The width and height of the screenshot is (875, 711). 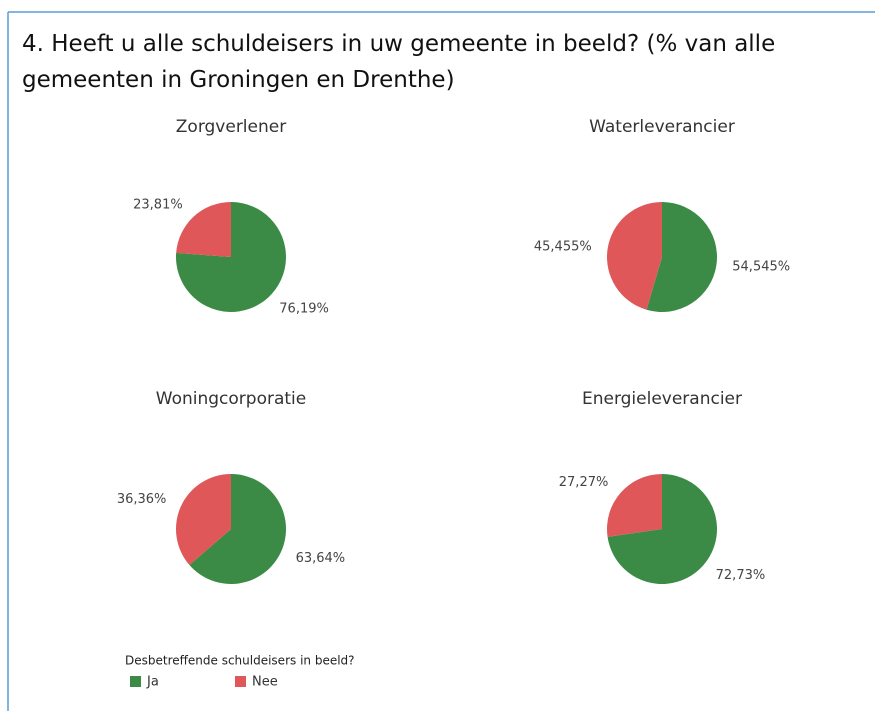 What do you see at coordinates (584, 482) in the screenshot?
I see `value-label: 27,27%` at bounding box center [584, 482].